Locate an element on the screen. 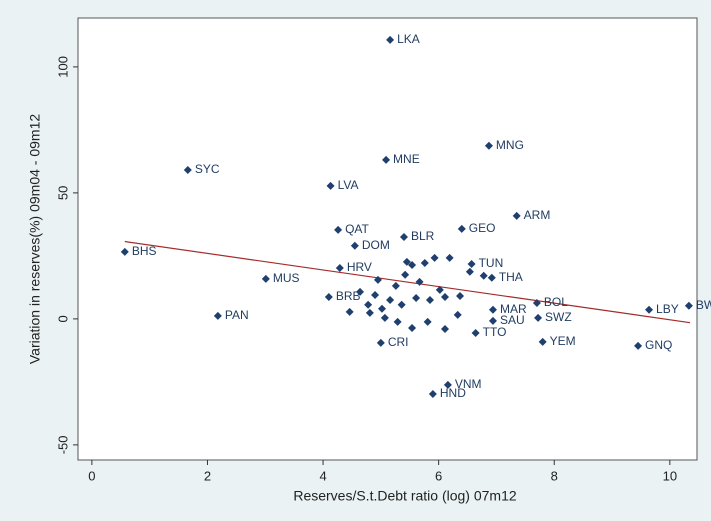  x-axis-label: Reserves/S.t.Debt ratio (log) 07m12 is located at coordinates (405, 496).